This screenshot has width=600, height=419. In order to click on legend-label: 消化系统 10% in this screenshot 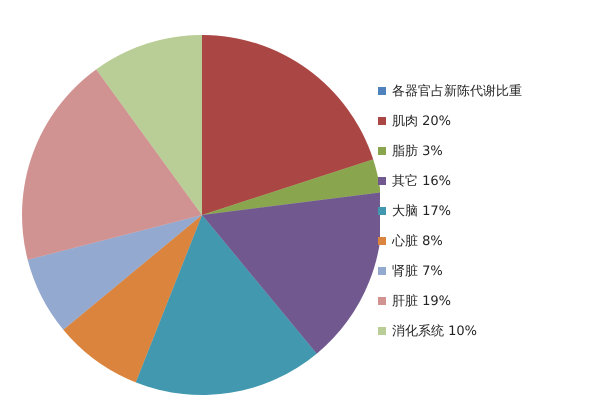, I will do `click(435, 331)`.